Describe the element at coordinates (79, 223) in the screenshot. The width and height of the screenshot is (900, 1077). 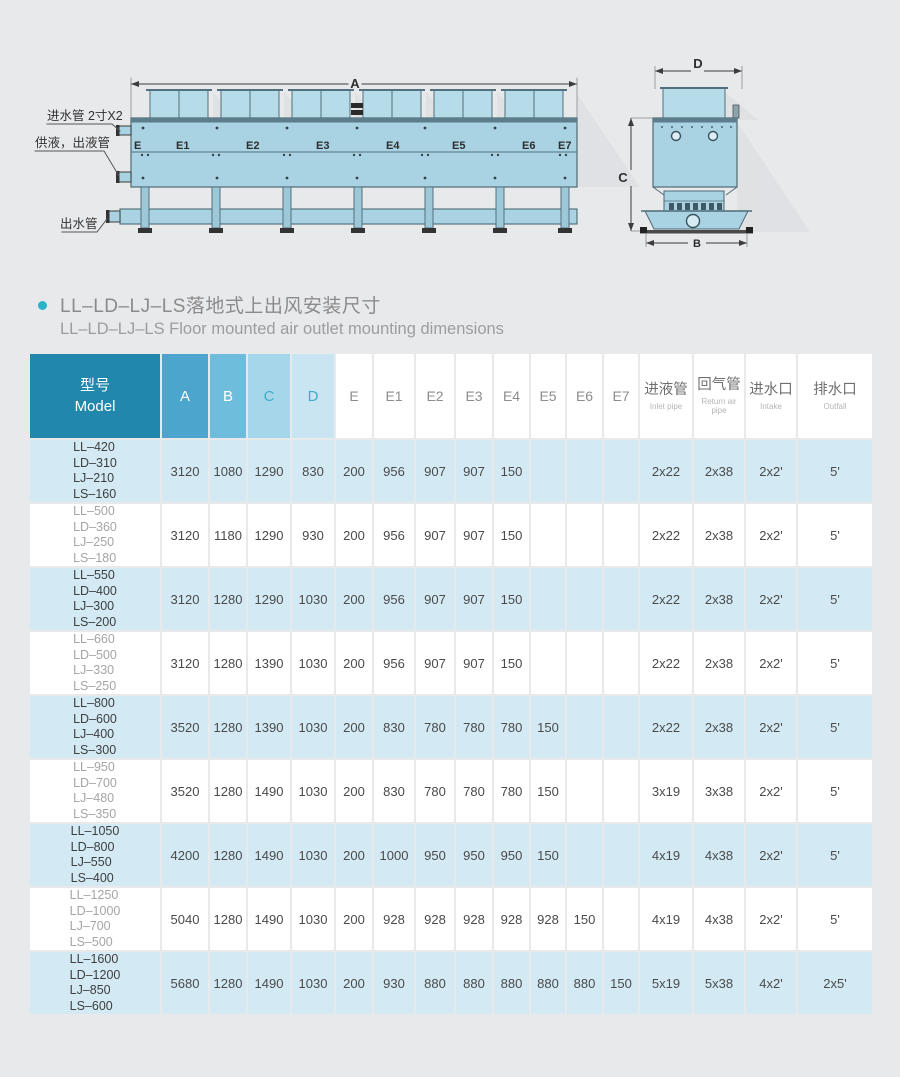
I see `outlet-water-pipe-label: 出水管` at that location.